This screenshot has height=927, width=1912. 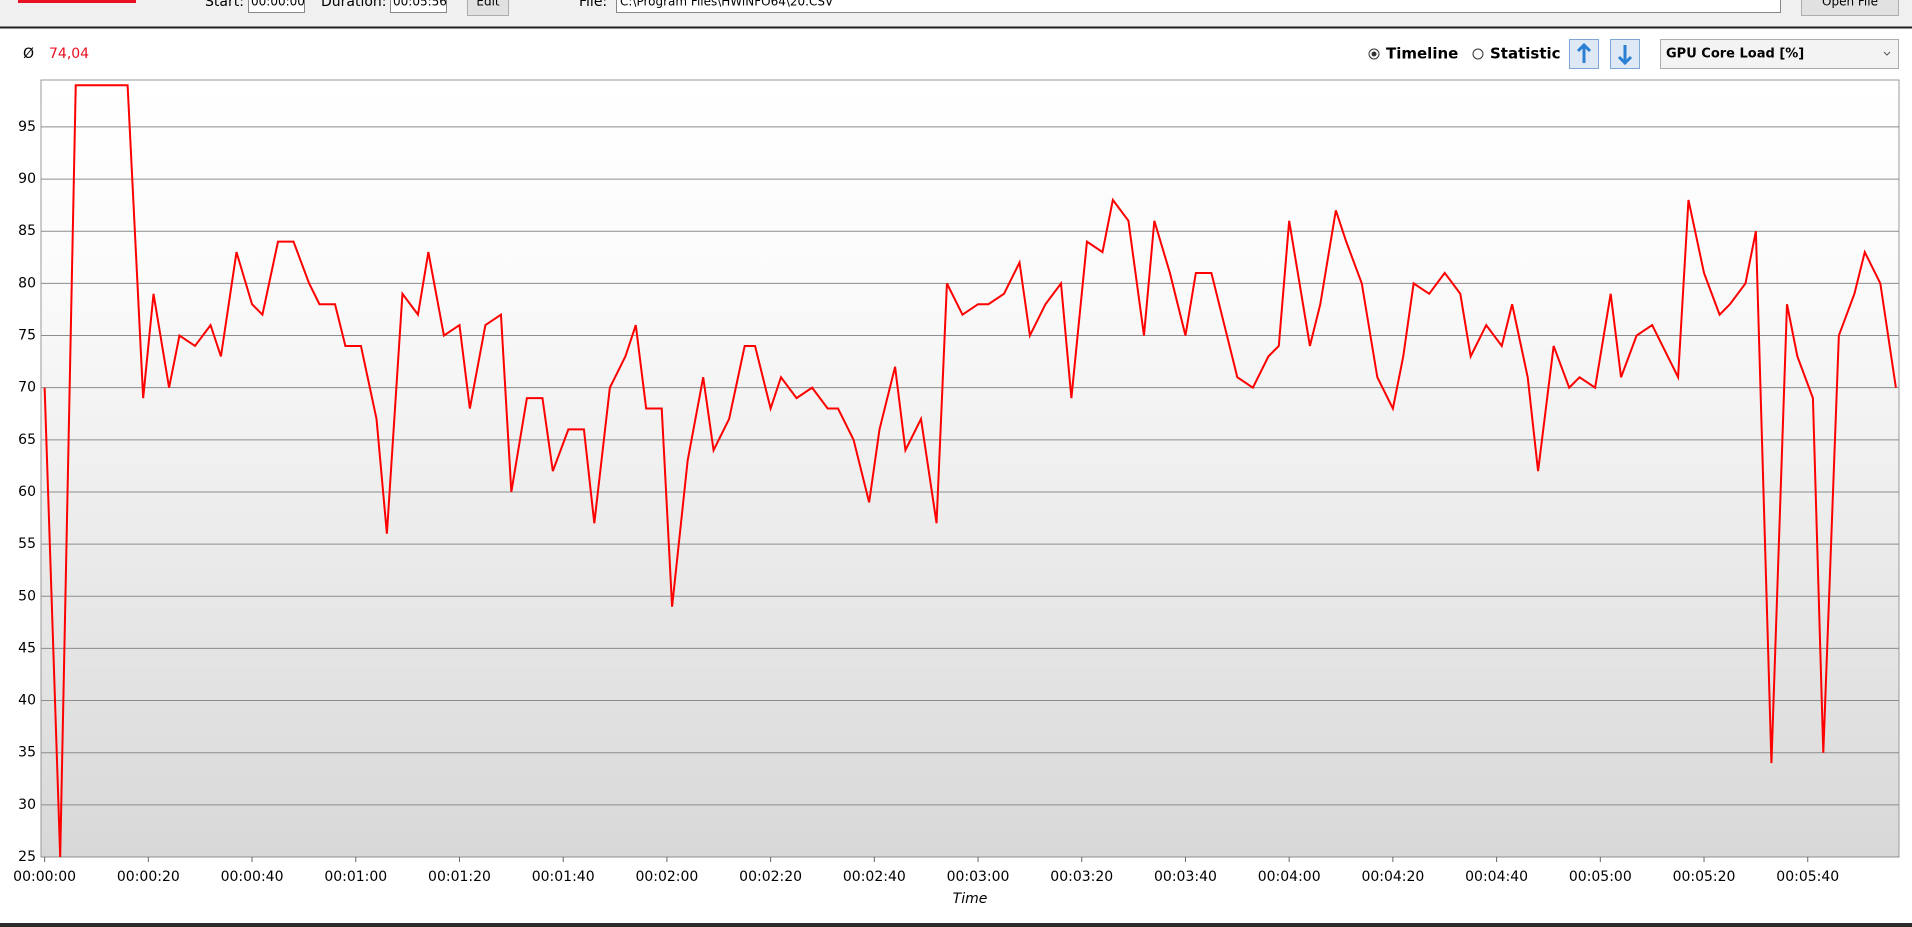 I want to click on open-file-button, so click(x=1850, y=8).